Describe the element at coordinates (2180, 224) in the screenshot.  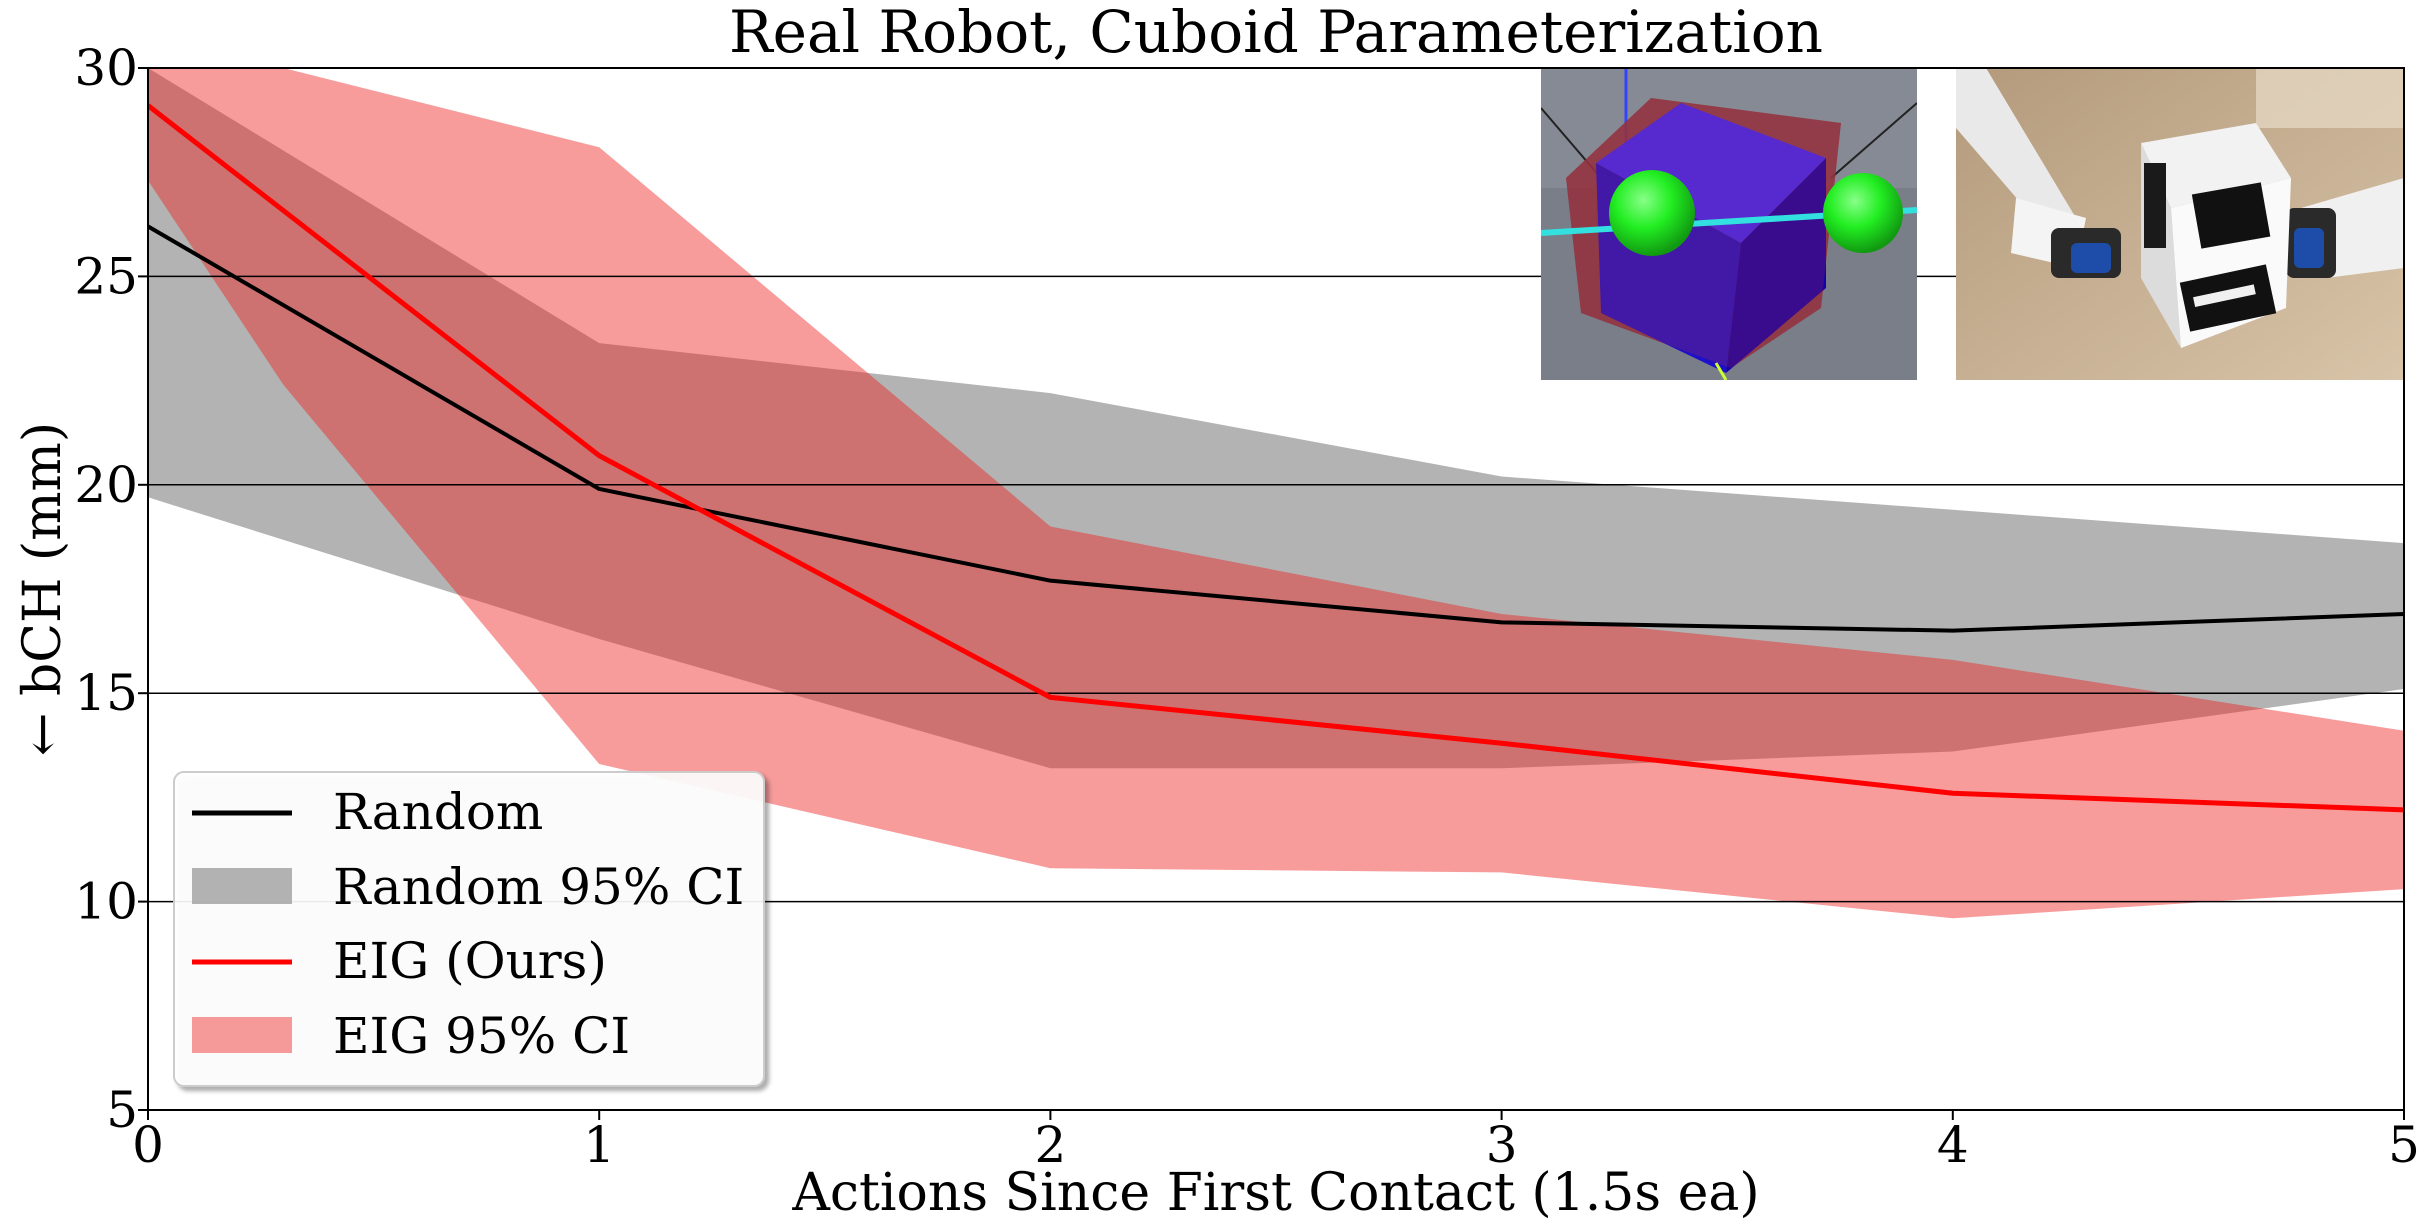
I see `inset-robot-photo` at that location.